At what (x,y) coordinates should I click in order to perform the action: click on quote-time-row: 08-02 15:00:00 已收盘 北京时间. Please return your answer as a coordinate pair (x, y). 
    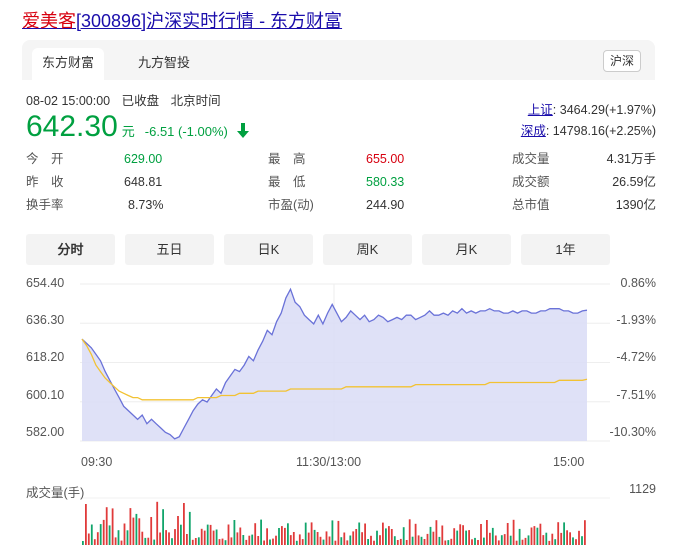
    Looking at the image, I should click on (127, 99).